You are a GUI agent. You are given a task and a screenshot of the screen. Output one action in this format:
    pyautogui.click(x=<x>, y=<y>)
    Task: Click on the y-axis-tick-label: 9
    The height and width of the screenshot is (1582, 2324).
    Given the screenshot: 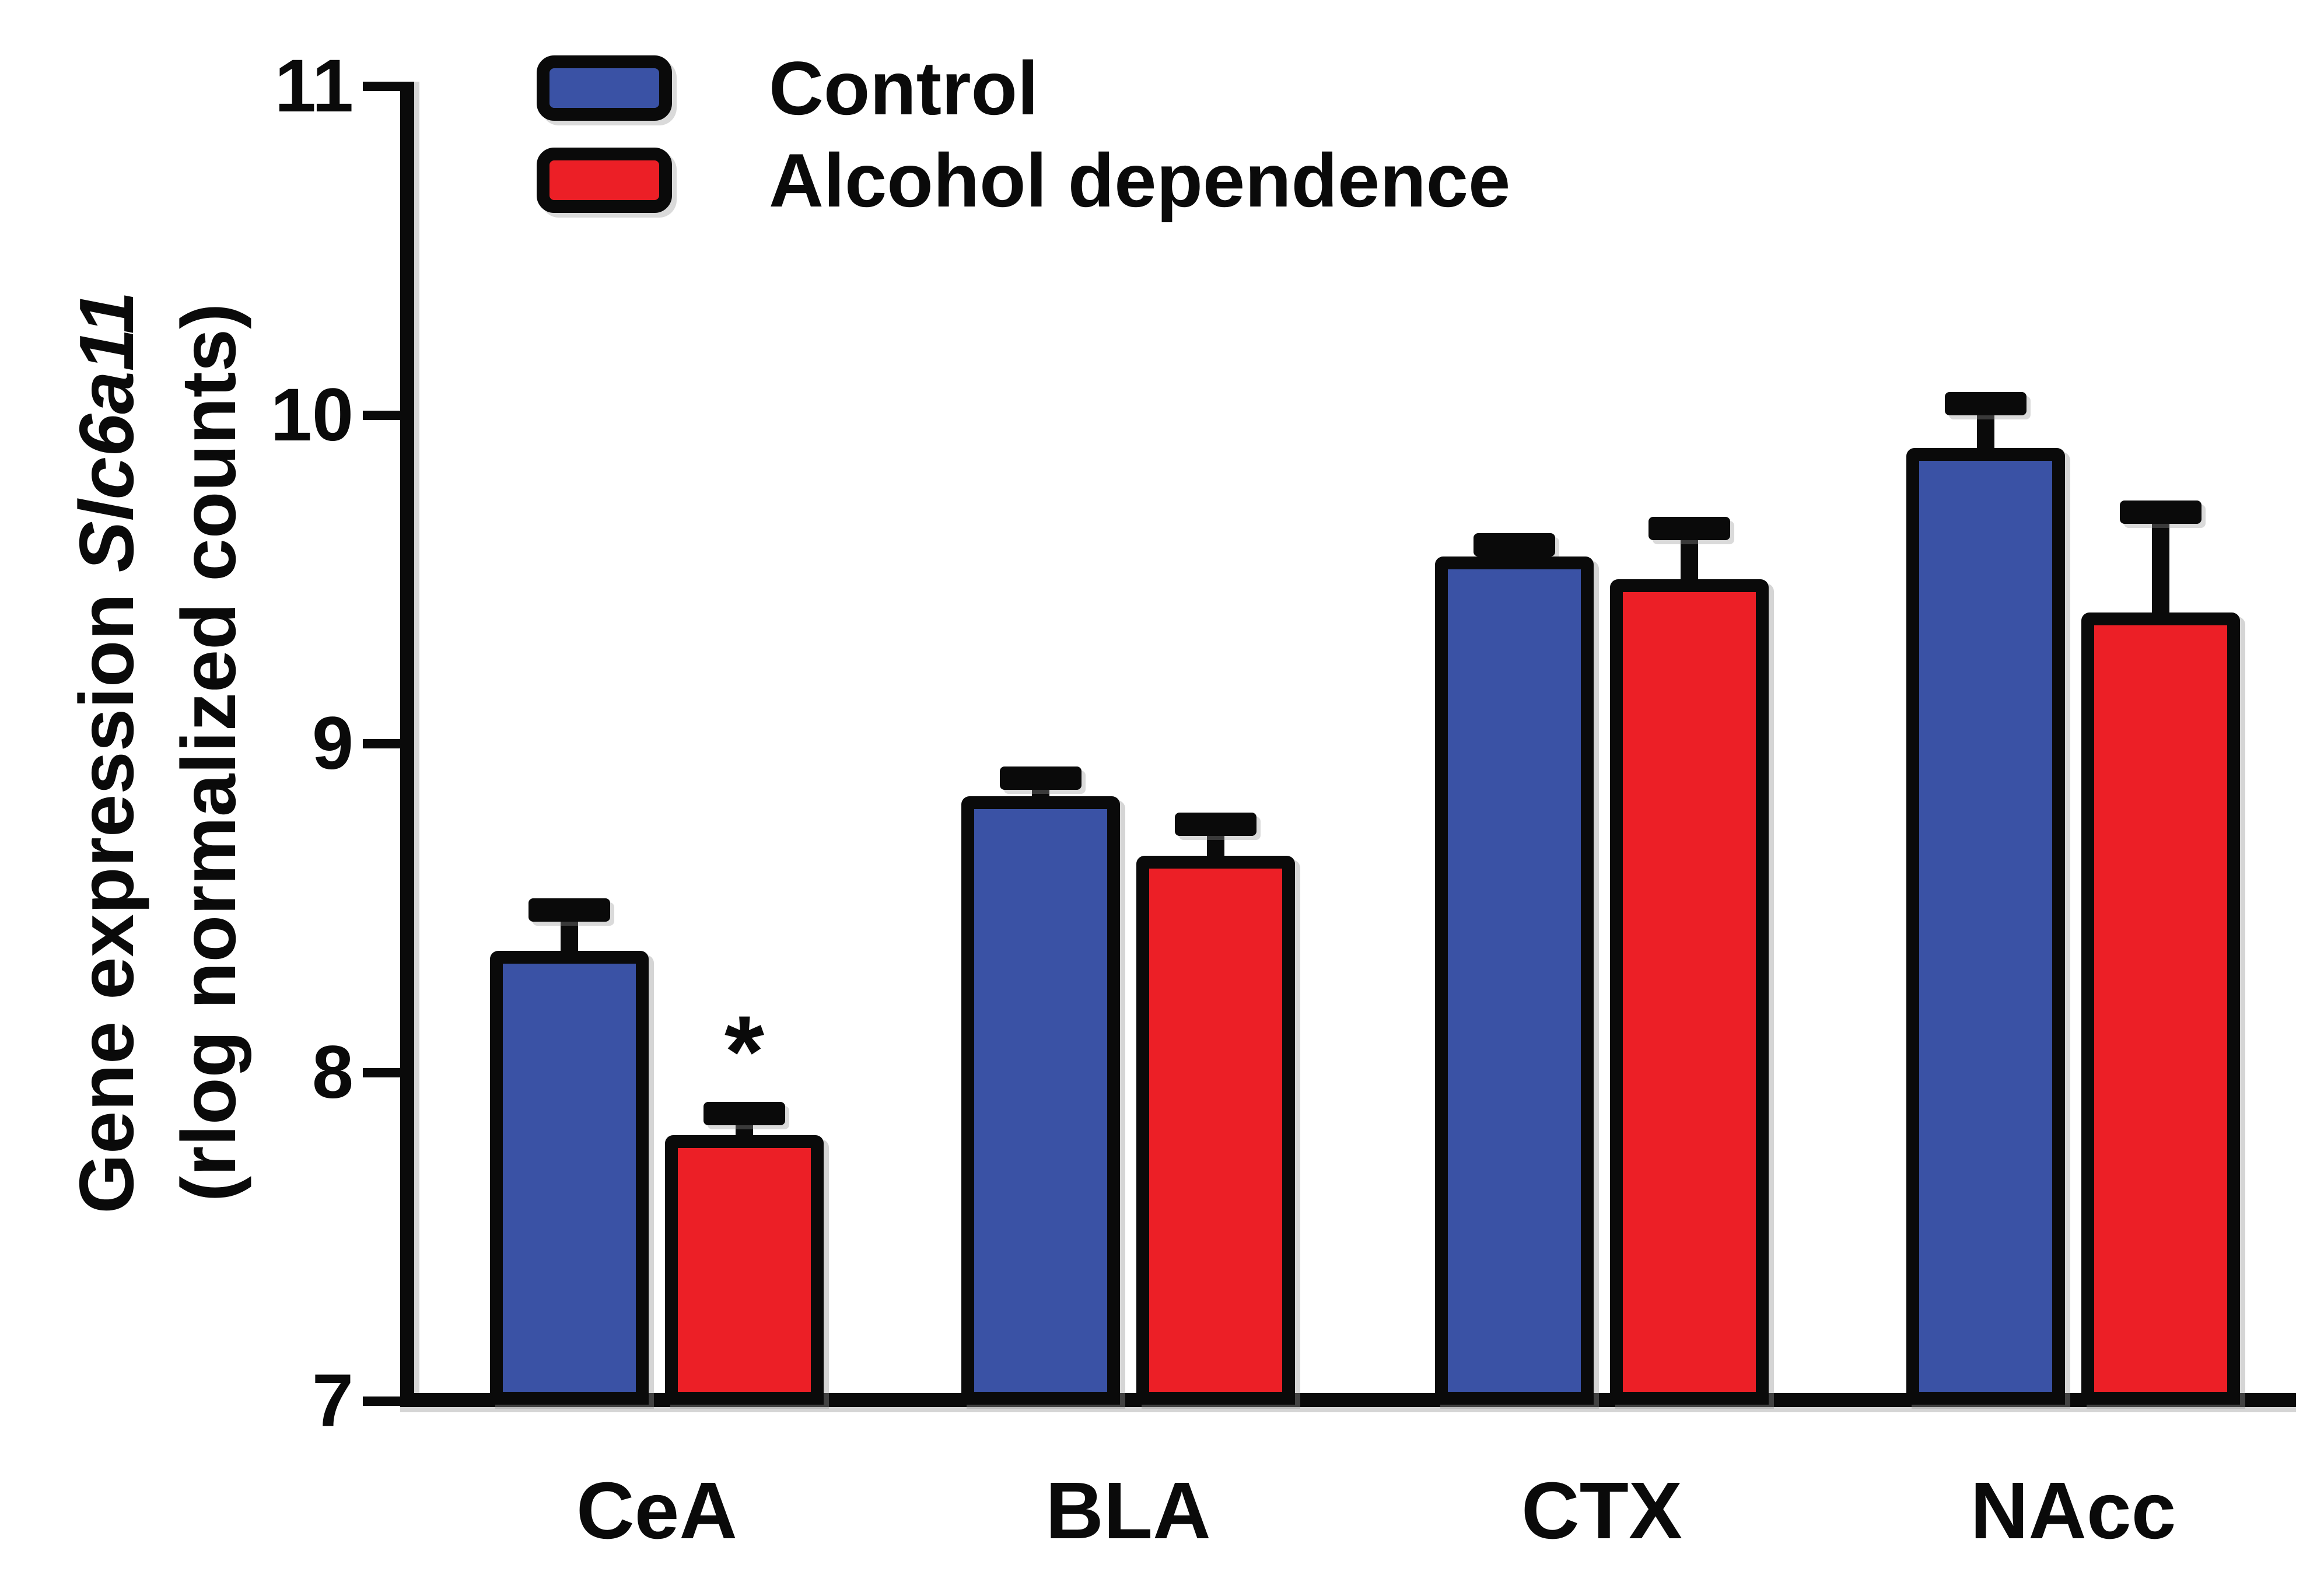 What is the action you would take?
    pyautogui.click(x=333, y=743)
    